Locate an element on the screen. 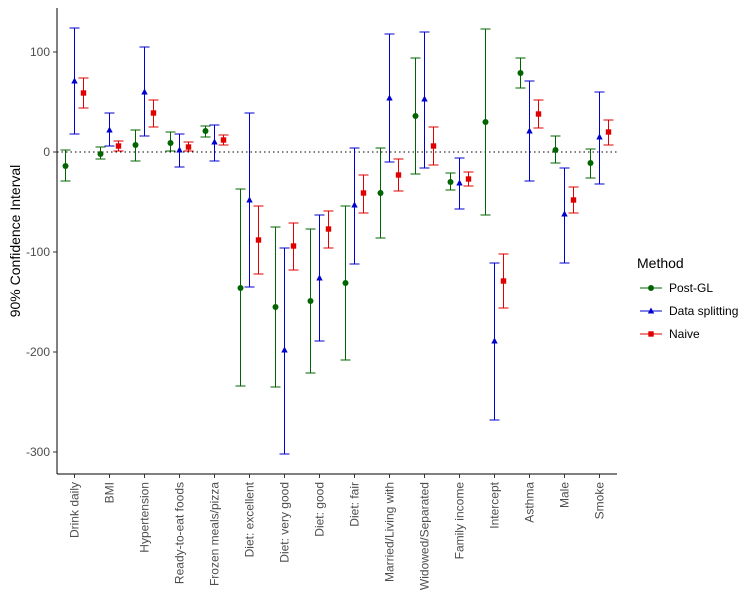  x-tick-label: Diet: very good is located at coordinates (285, 522).